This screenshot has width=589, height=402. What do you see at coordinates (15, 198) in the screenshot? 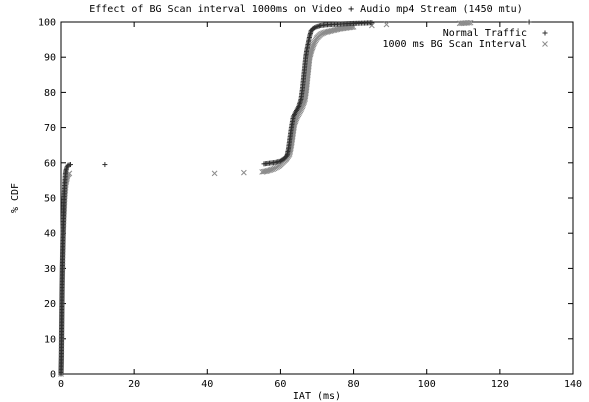
I see `y-axis-label: % CDF` at bounding box center [15, 198].